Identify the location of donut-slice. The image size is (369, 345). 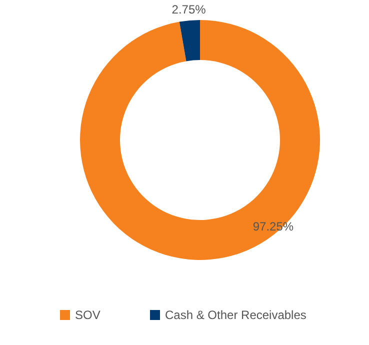
(189, 41).